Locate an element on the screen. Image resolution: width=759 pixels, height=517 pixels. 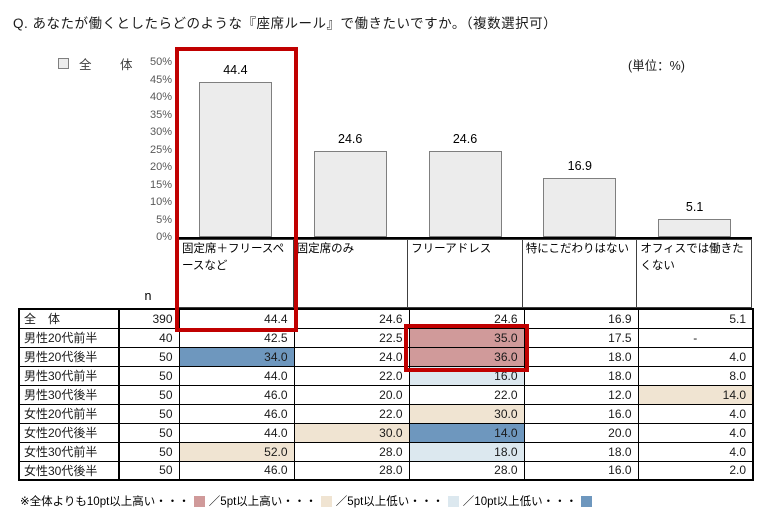
cell-3-2: 16.0 is located at coordinates (466, 375).